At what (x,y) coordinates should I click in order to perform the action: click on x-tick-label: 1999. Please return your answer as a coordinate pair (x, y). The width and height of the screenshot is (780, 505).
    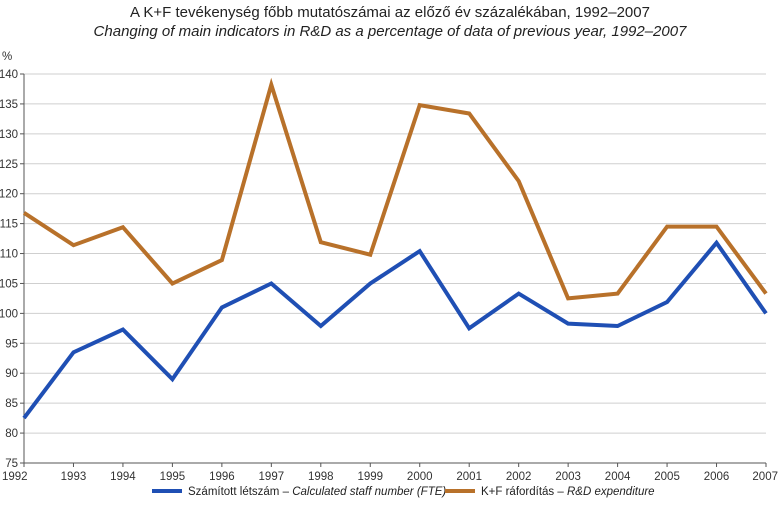
    Looking at the image, I should click on (370, 477).